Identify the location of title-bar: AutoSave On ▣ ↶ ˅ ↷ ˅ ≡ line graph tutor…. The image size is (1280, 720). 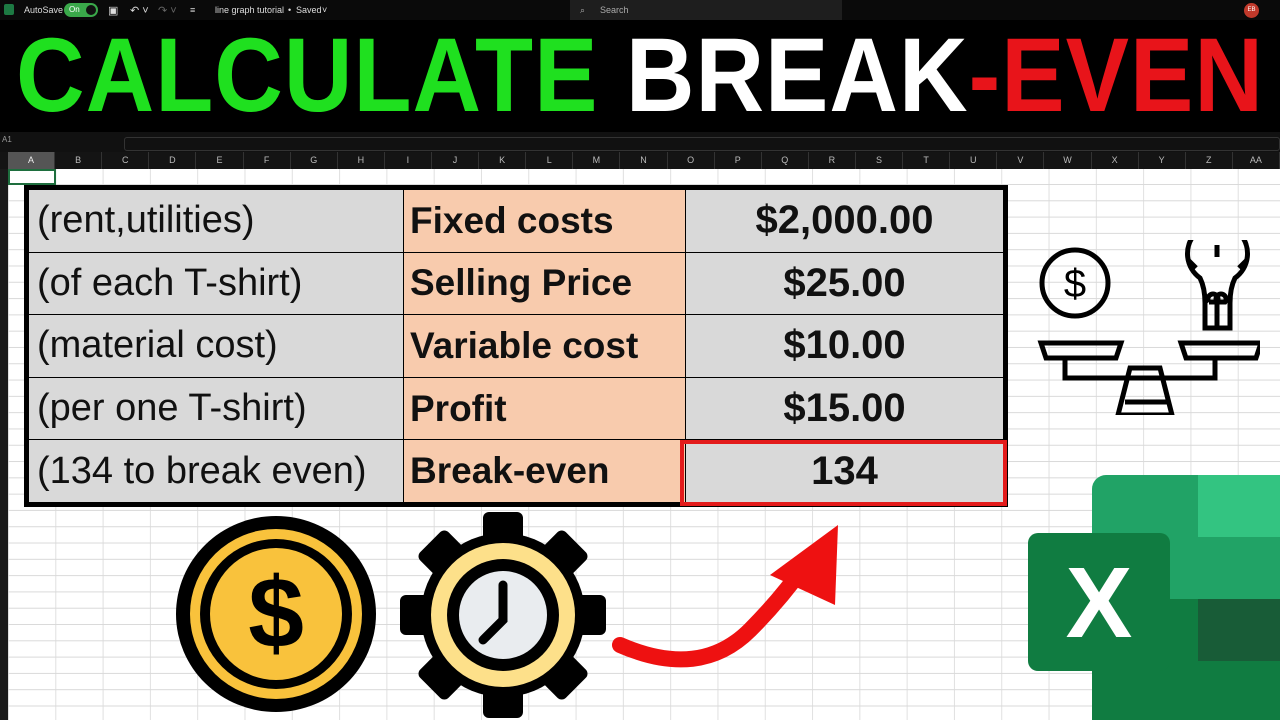
(640, 10).